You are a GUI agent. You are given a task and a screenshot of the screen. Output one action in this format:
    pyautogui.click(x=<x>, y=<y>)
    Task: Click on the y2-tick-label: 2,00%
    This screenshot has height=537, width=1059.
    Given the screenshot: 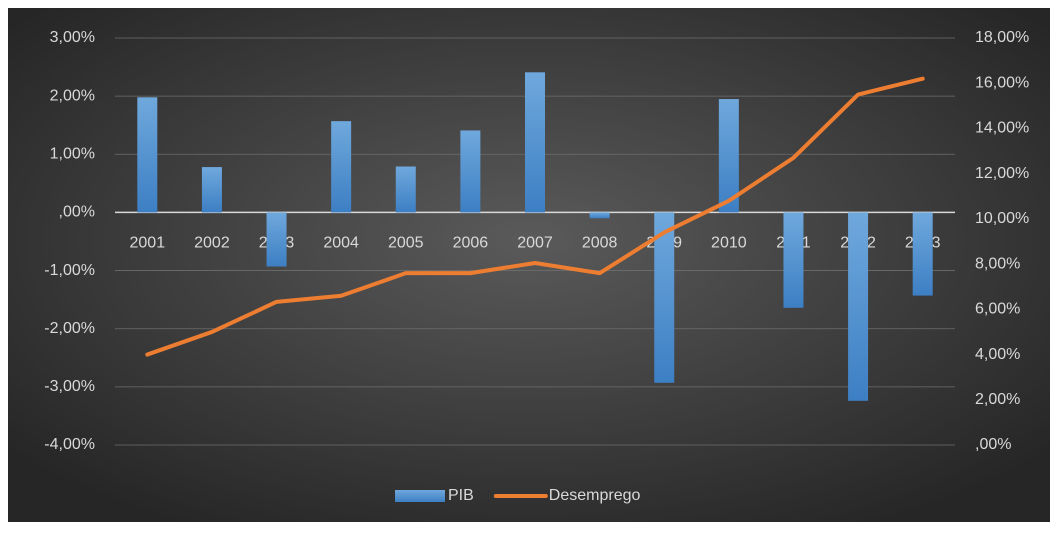 What is the action you would take?
    pyautogui.click(x=997, y=399)
    